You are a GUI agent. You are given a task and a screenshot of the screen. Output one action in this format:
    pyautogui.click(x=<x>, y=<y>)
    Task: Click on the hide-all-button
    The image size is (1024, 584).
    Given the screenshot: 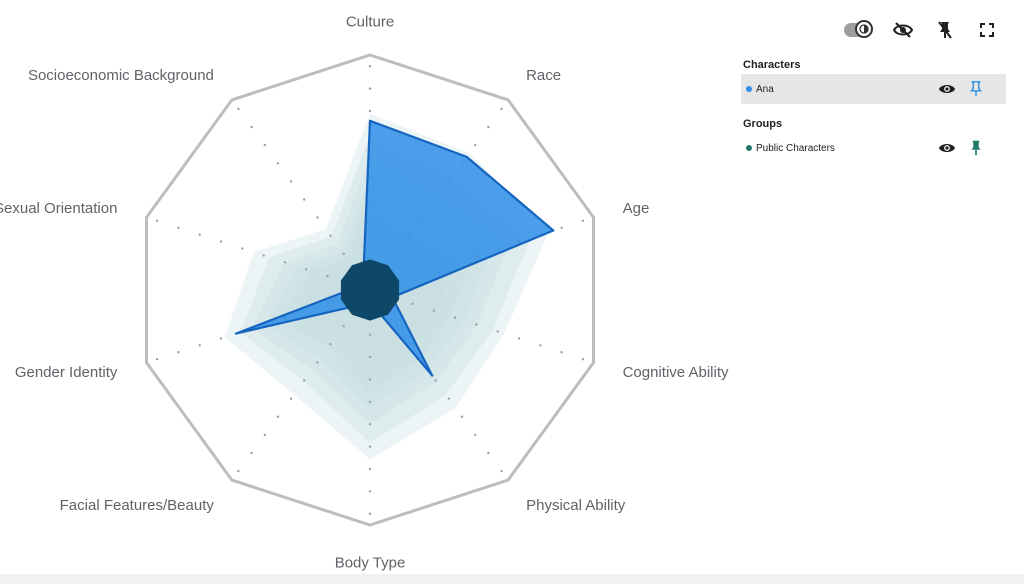 What is the action you would take?
    pyautogui.click(x=903, y=30)
    